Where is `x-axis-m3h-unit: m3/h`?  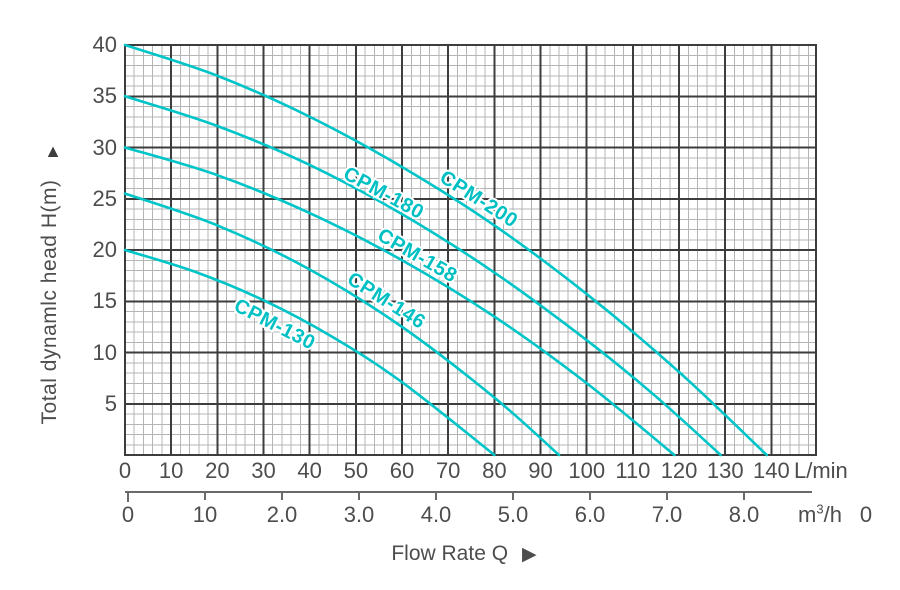
x-axis-m3h-unit: m3/h is located at coordinates (820, 514).